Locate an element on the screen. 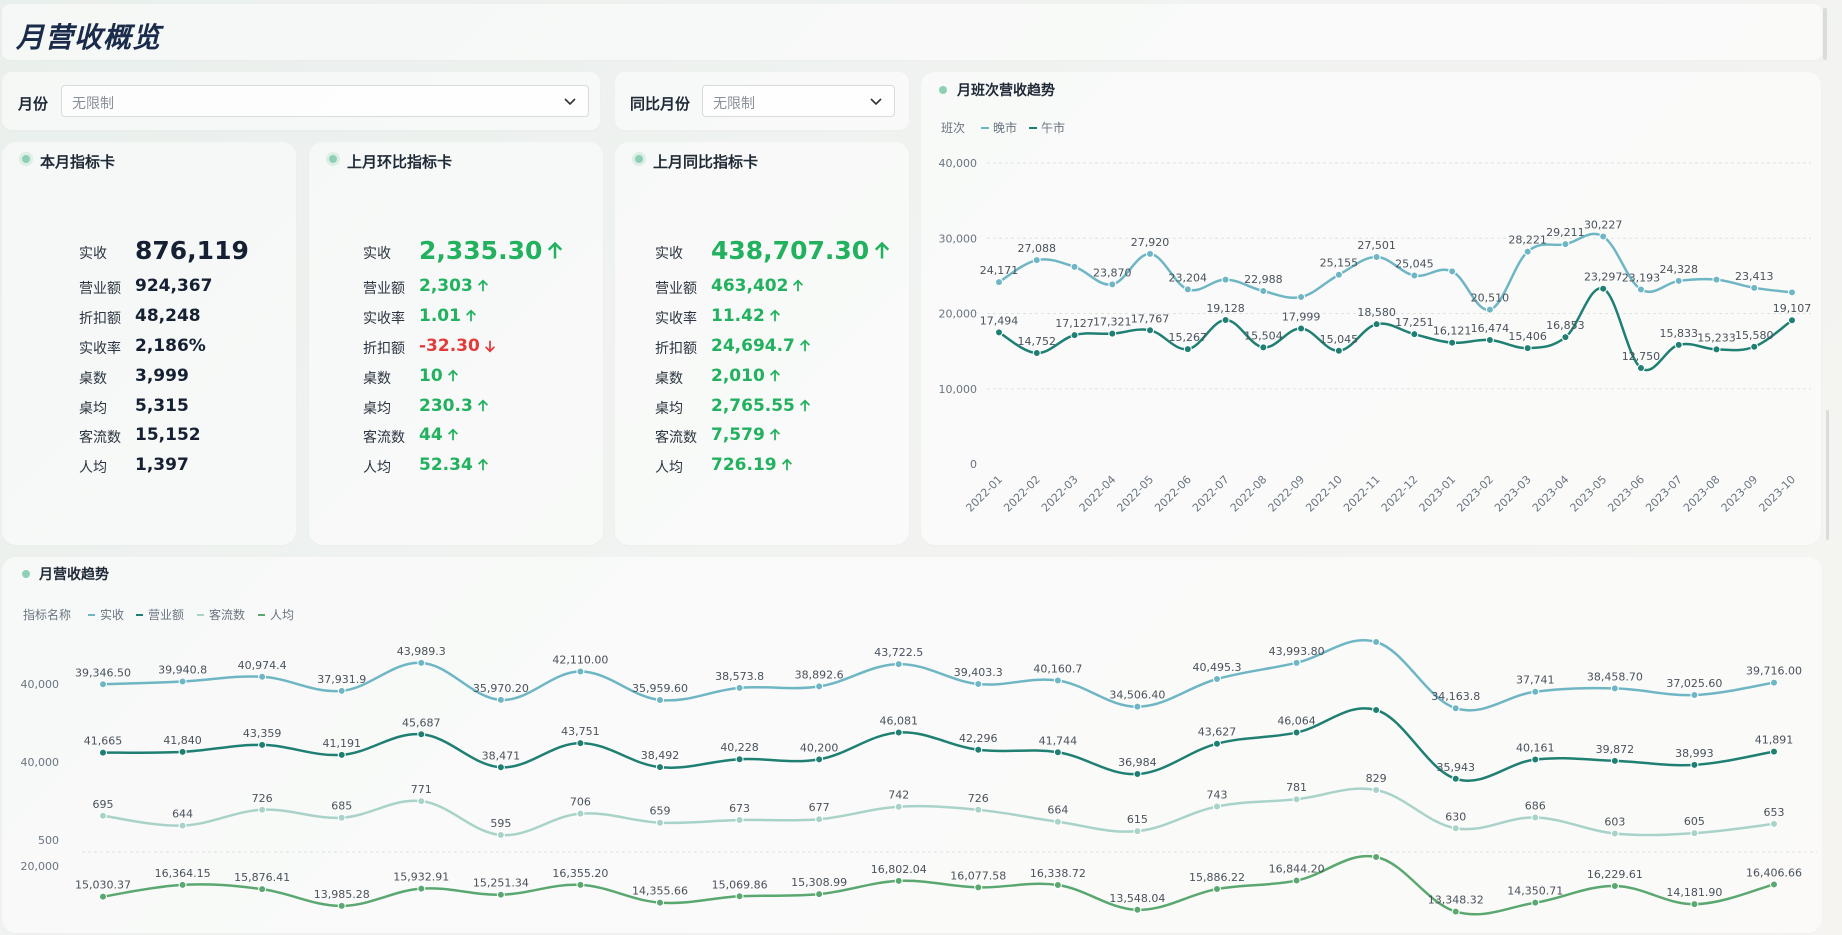  data-label: 35,970.20 is located at coordinates (501, 688).